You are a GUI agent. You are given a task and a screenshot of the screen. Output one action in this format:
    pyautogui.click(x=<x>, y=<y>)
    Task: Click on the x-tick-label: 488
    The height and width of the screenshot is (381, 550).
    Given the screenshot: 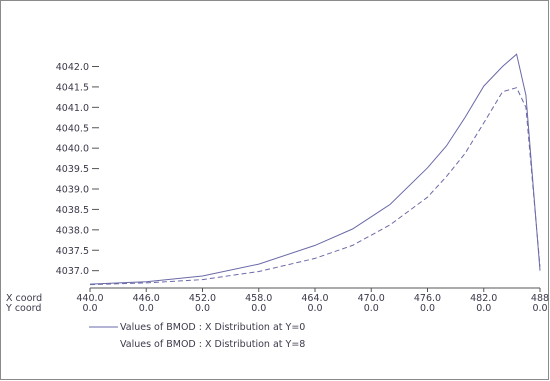 What is the action you would take?
    pyautogui.click(x=540, y=298)
    